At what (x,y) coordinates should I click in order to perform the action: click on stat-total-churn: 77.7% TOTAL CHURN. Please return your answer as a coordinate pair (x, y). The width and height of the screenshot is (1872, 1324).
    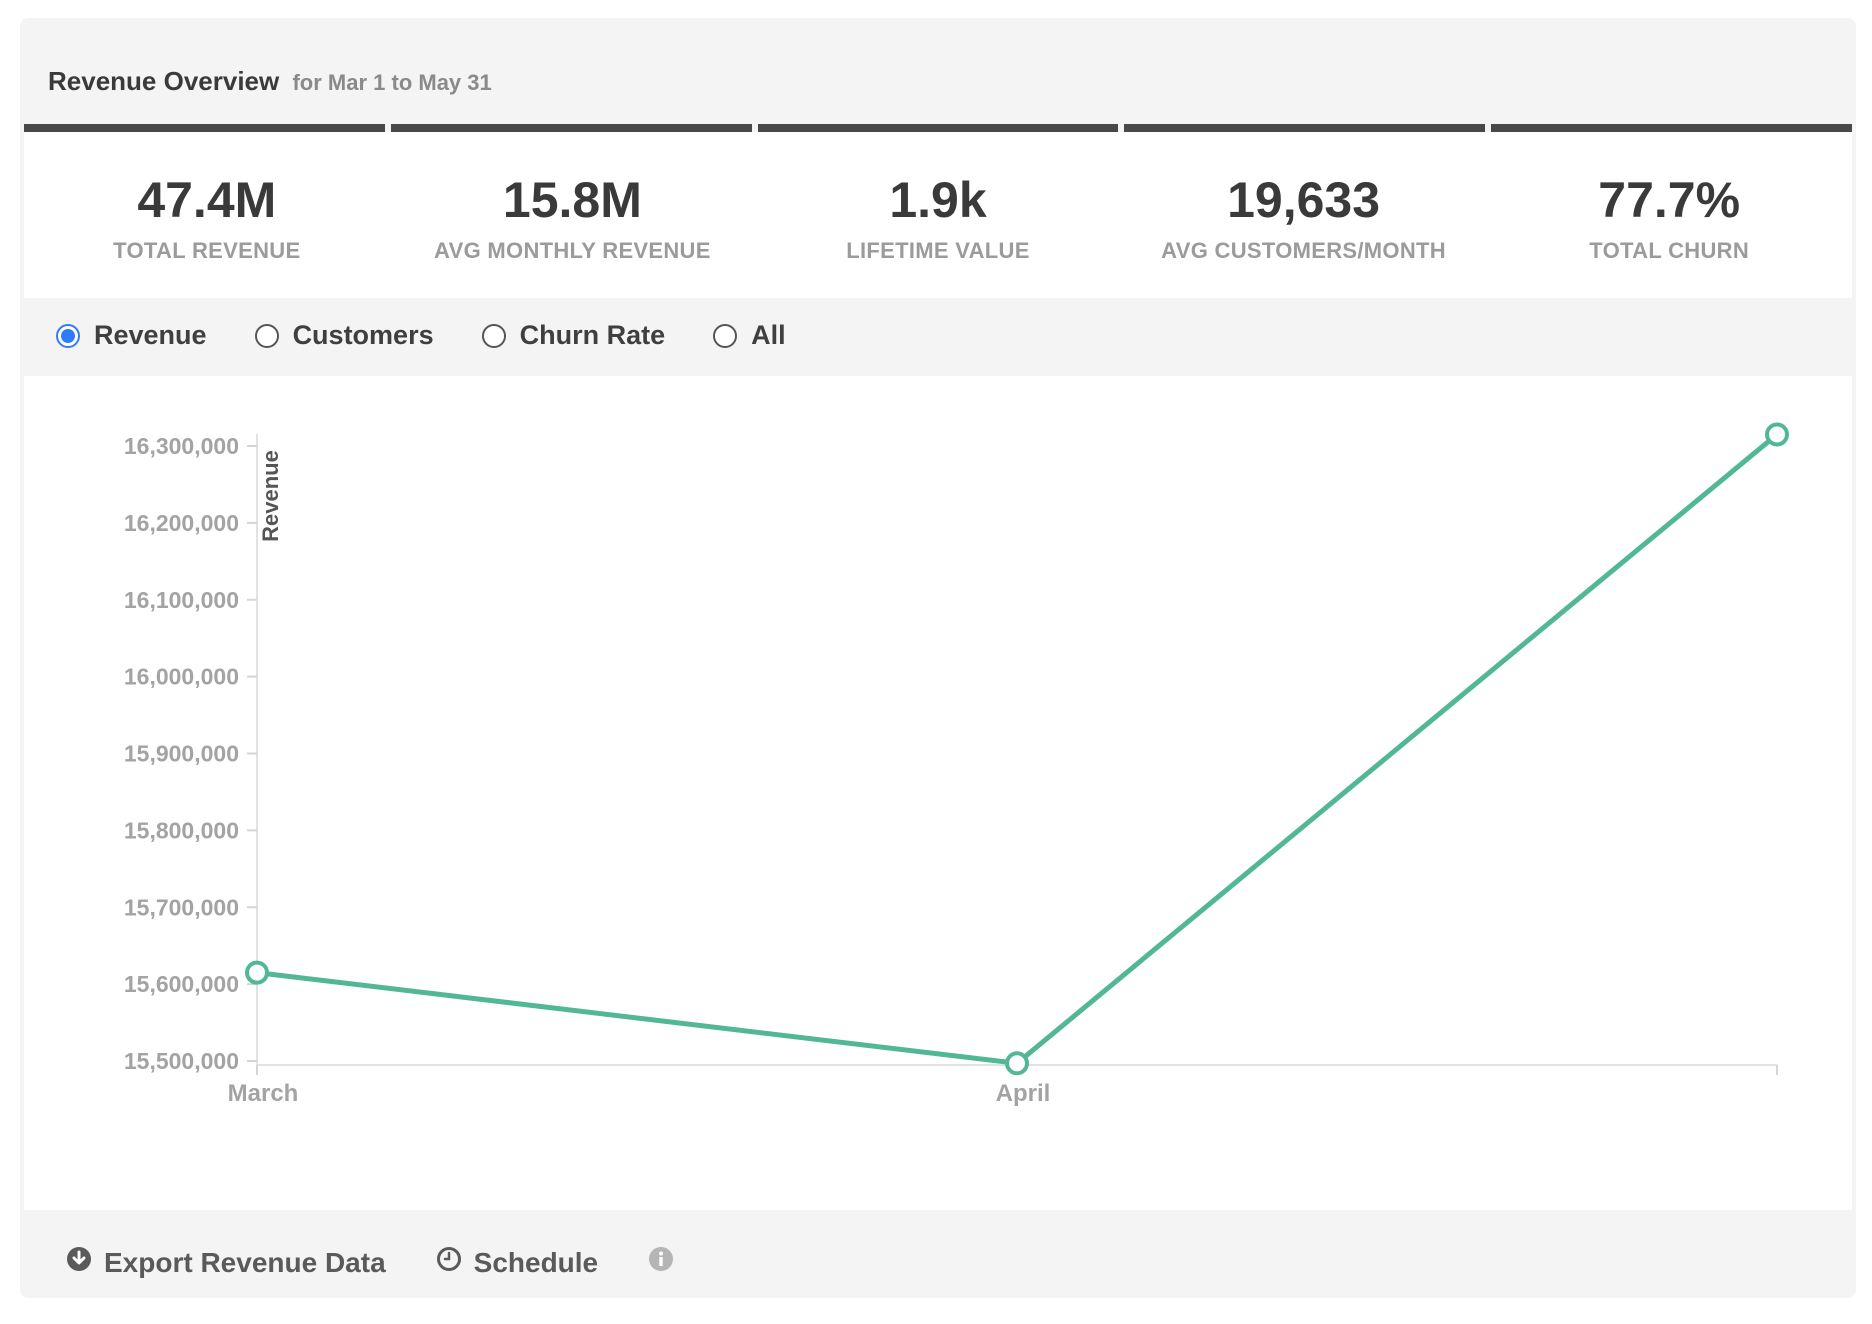
    Looking at the image, I should click on (1669, 215).